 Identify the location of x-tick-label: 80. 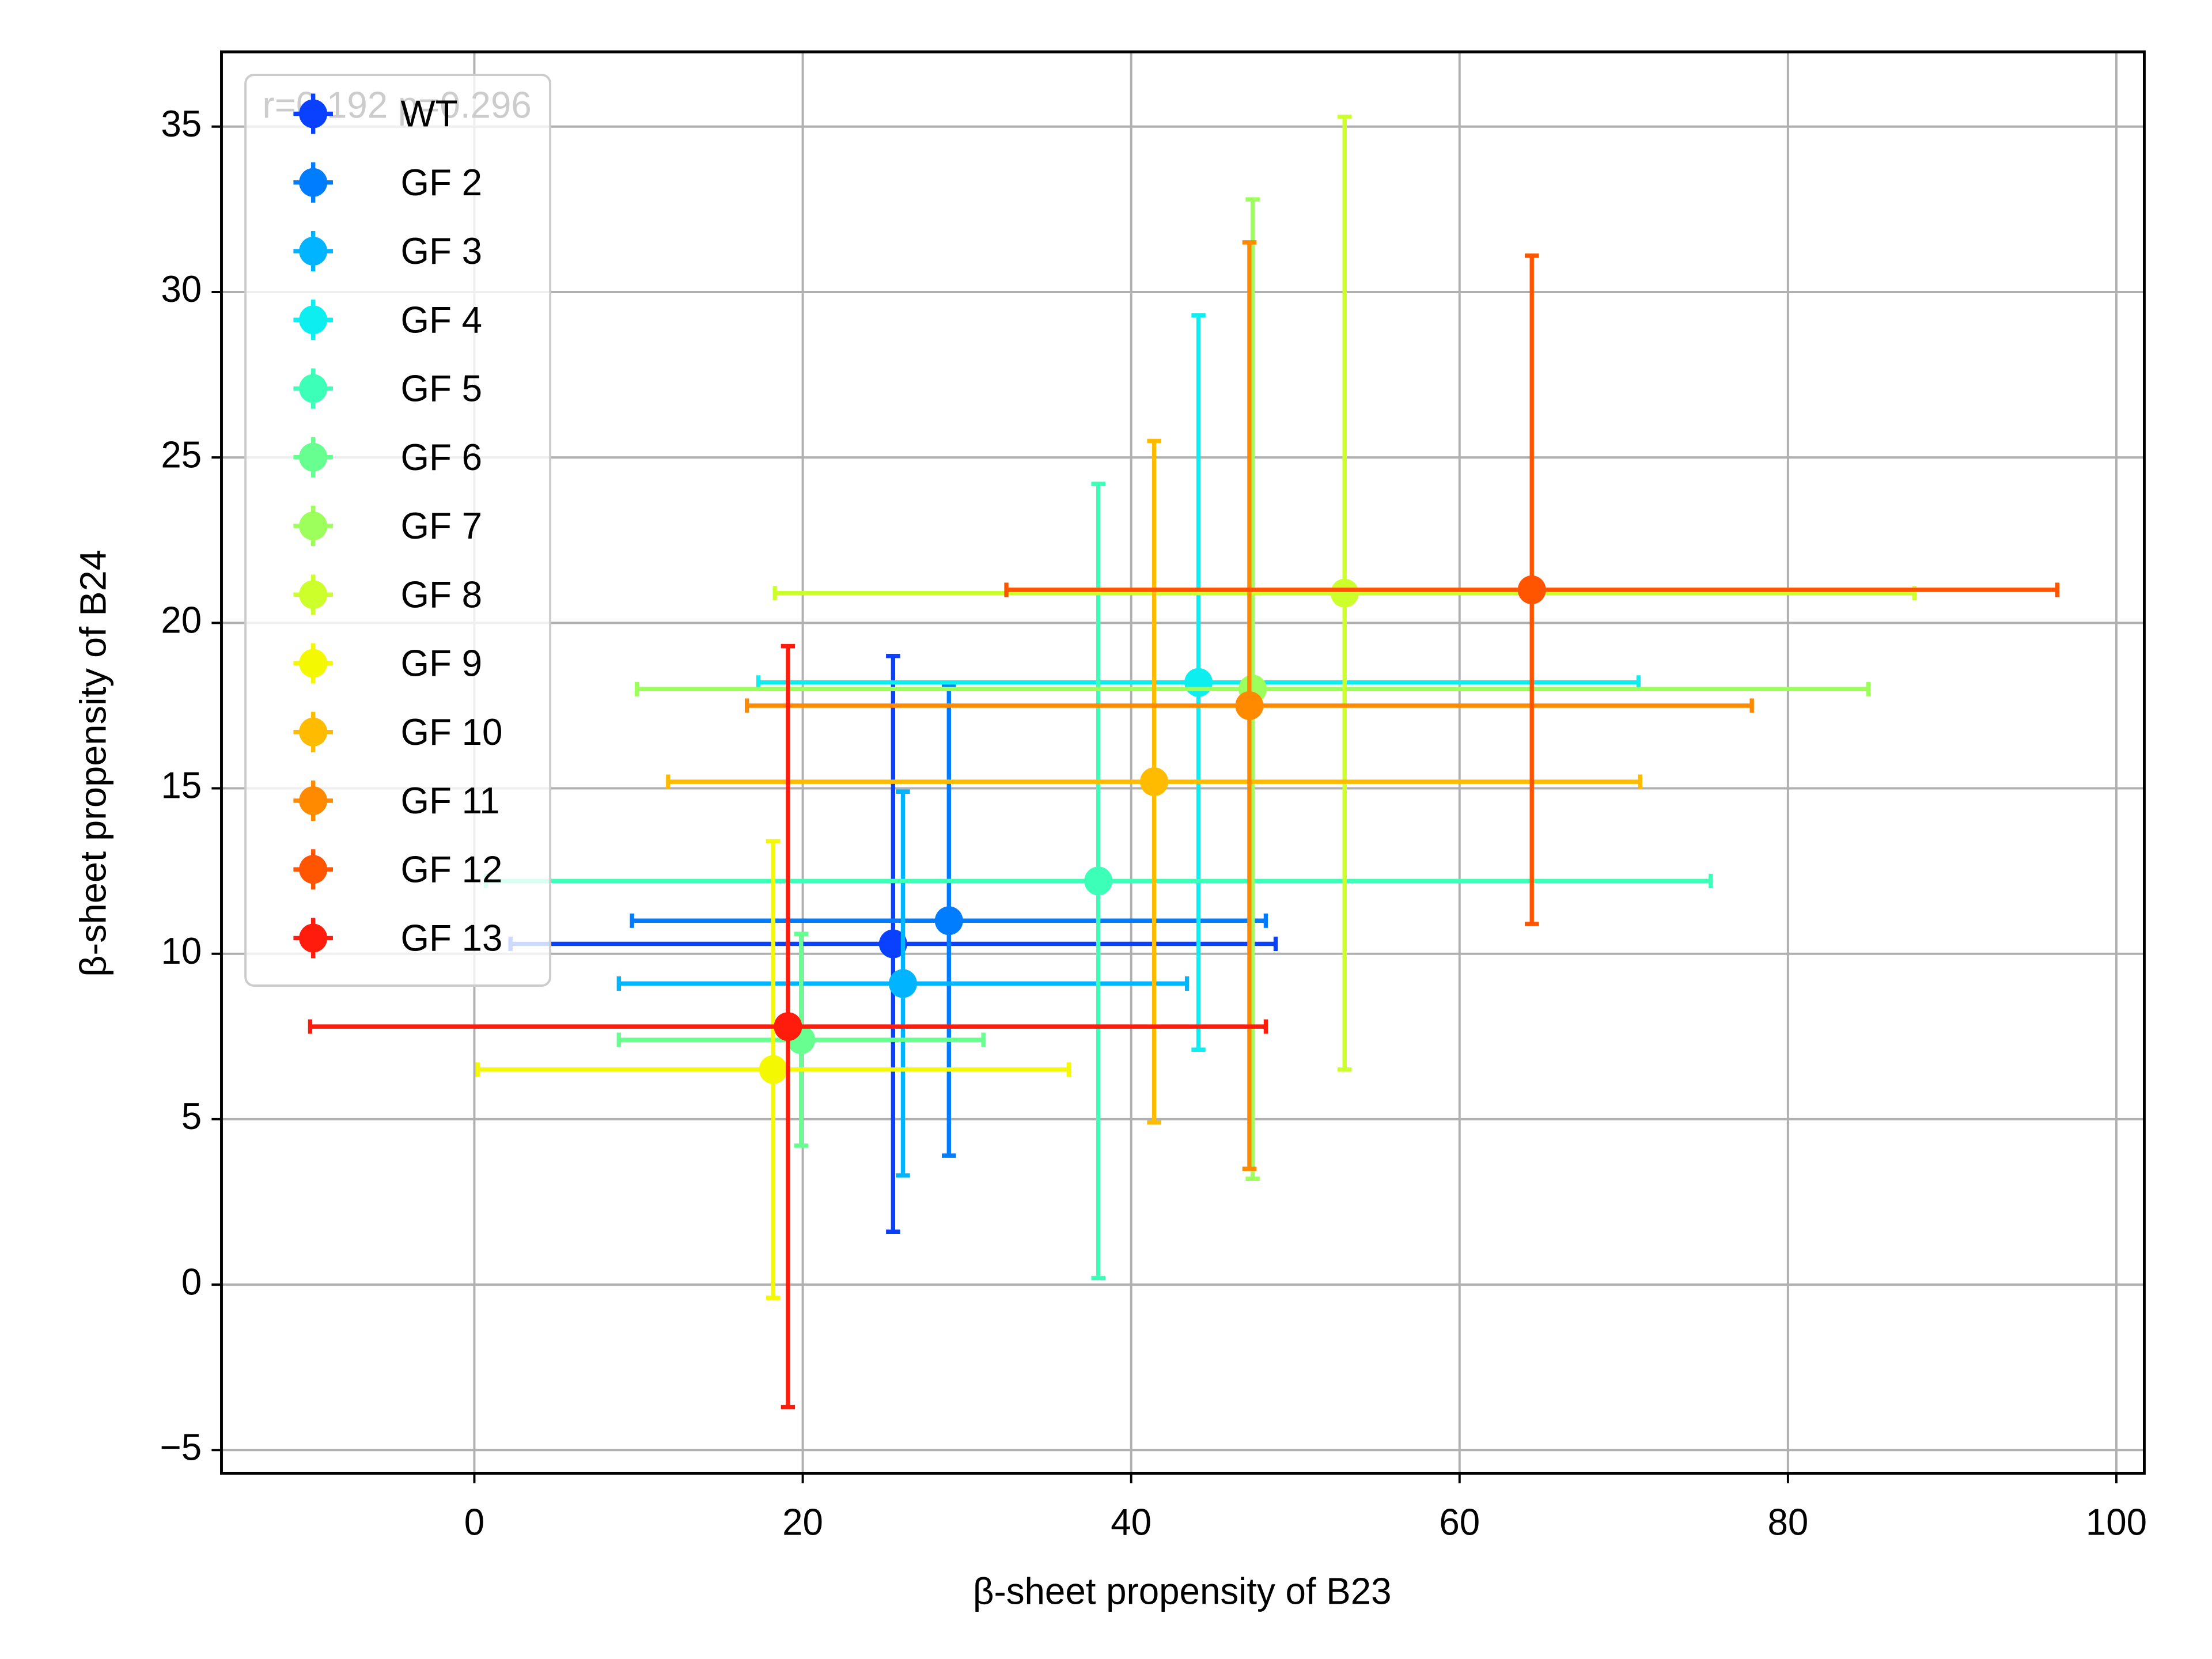
(1787, 1522).